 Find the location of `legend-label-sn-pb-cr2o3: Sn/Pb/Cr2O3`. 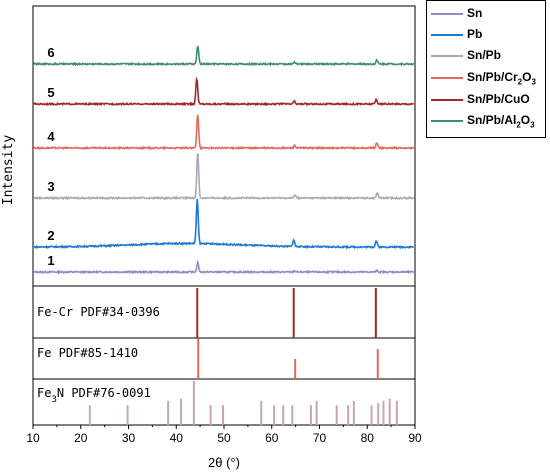

legend-label-sn-pb-cr2o3: Sn/Pb/Cr2O3 is located at coordinates (501, 78).